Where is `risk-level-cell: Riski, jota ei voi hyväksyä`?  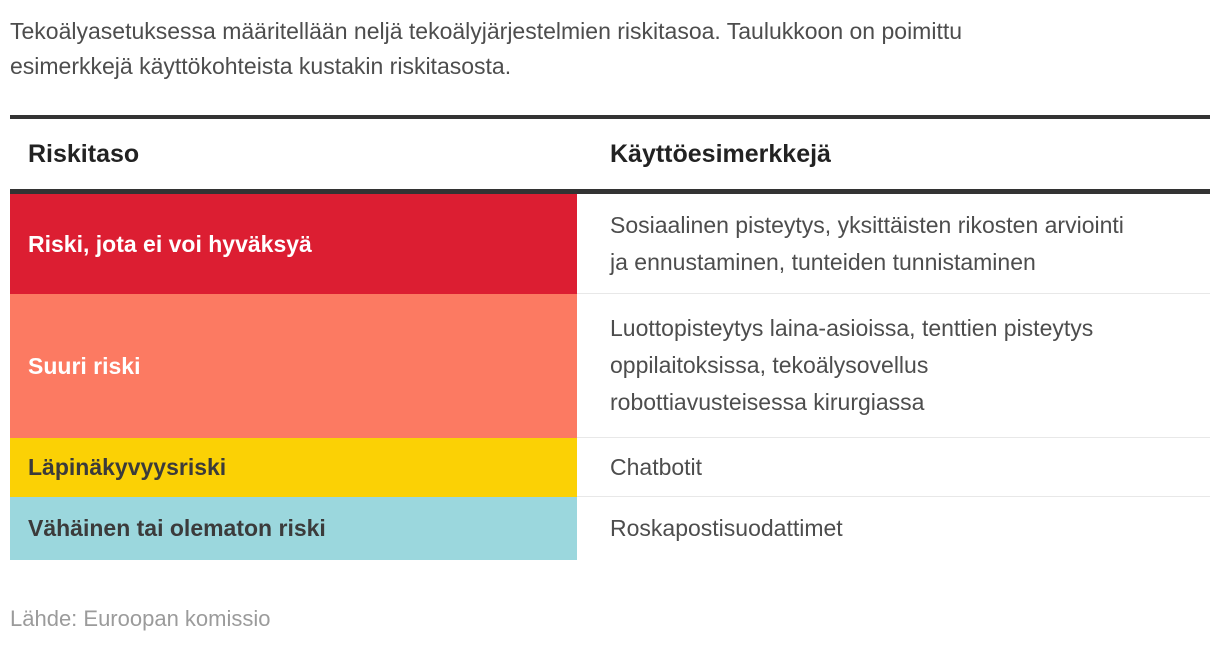
risk-level-cell: Riski, jota ei voi hyväksyä is located at coordinates (293, 244).